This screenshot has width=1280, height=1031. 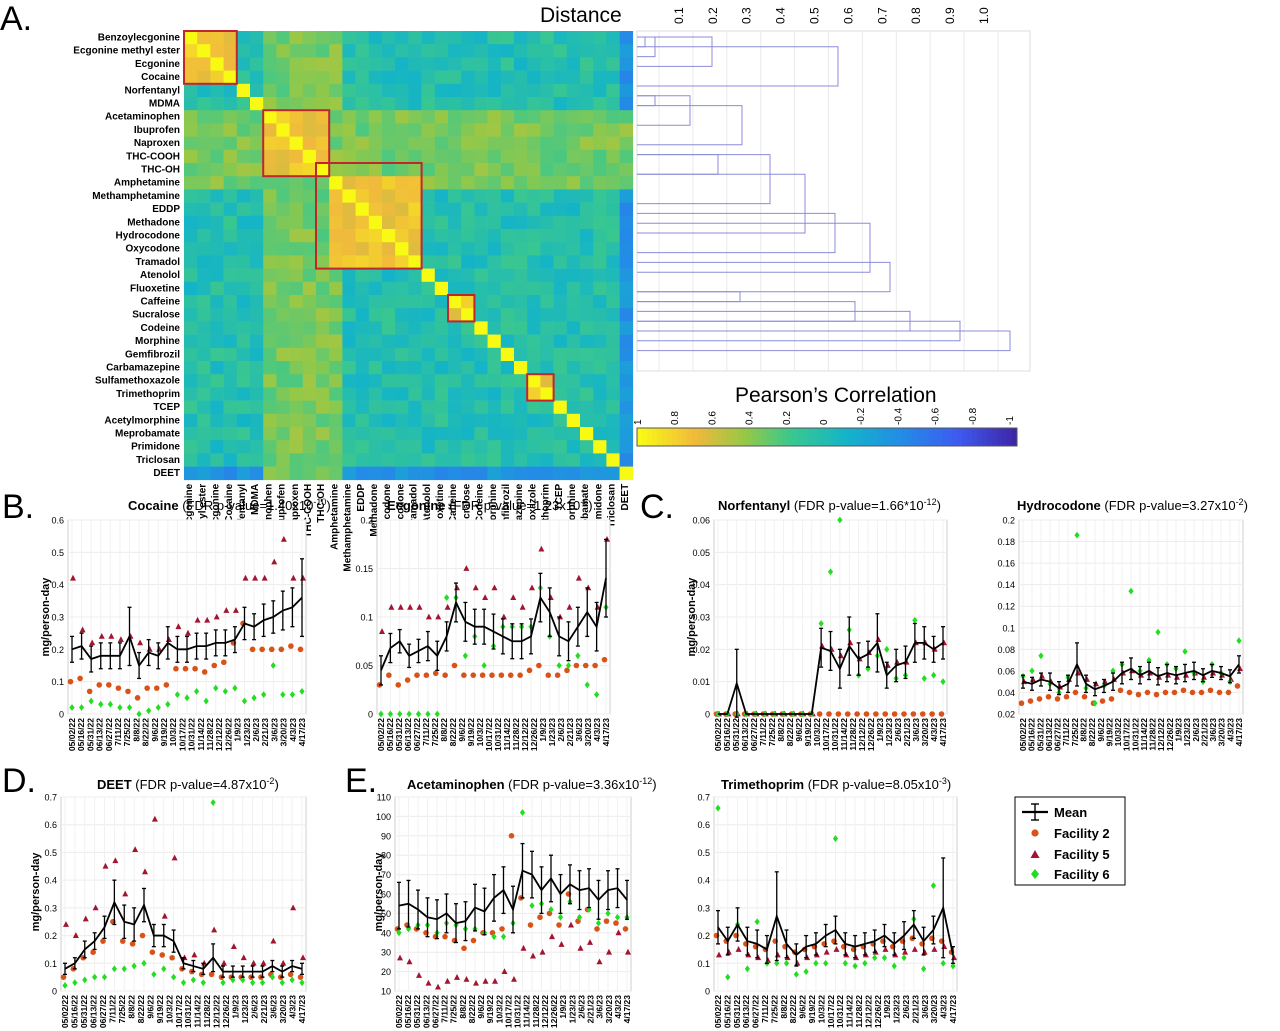 What do you see at coordinates (856, 505) in the screenshot?
I see `plot-title-stat: (FDR p-value=1.66*10` at bounding box center [856, 505].